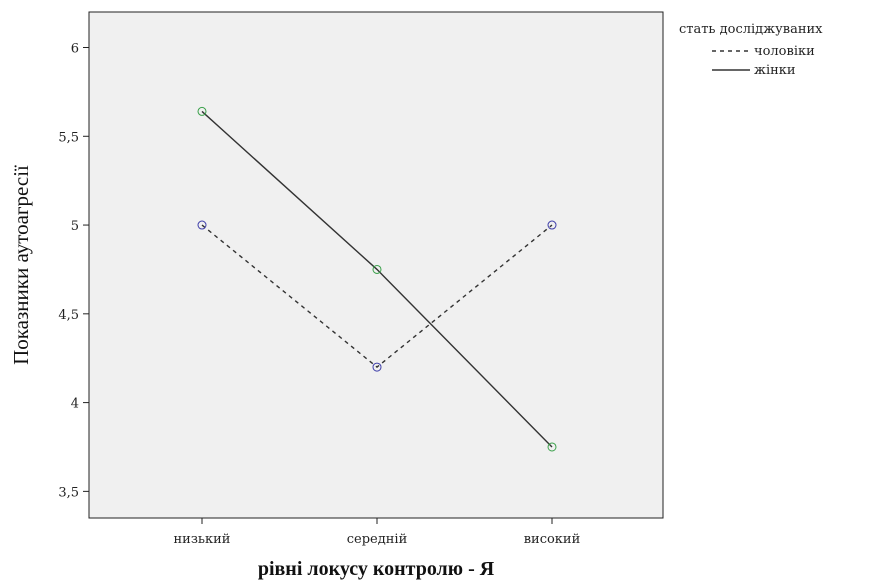 Image resolution: width=880 pixels, height=586 pixels. I want to click on legend-item-label: жінки, so click(775, 70).